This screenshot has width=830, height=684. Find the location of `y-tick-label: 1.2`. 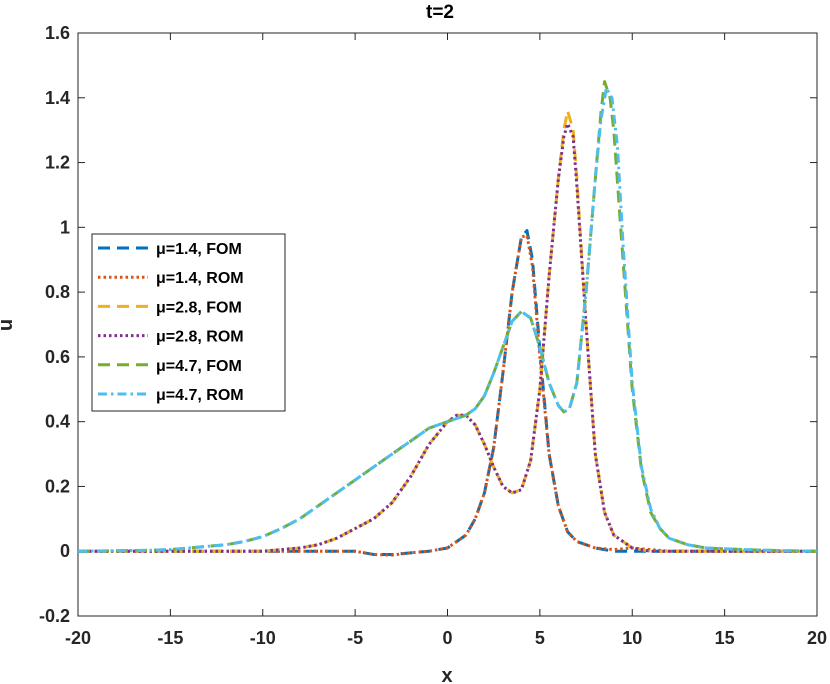

y-tick-label: 1.2 is located at coordinates (57, 163).